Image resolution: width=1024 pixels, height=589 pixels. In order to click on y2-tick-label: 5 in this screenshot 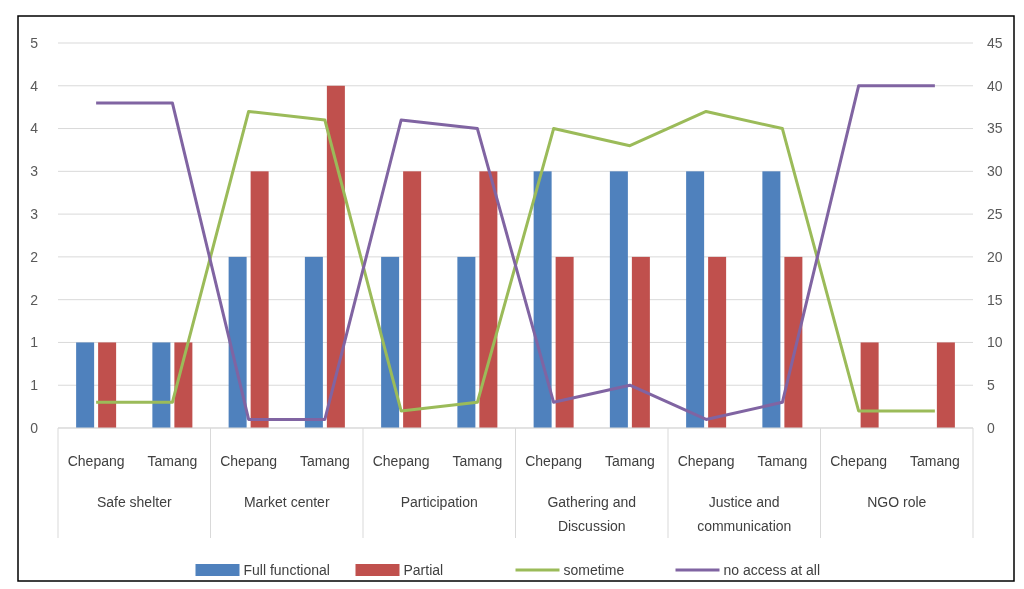, I will do `click(991, 385)`.